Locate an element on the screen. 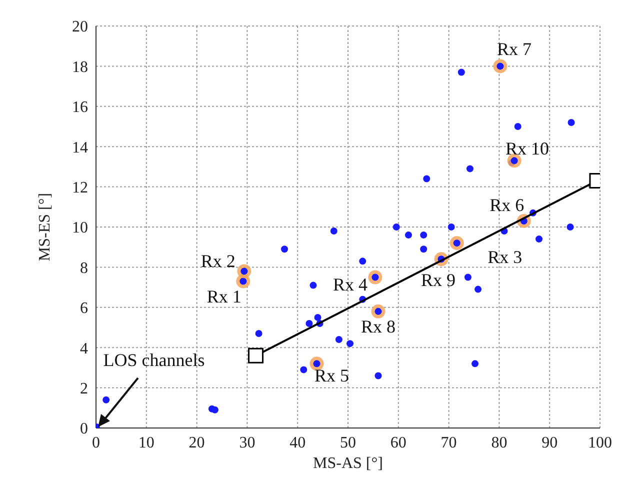 The height and width of the screenshot is (503, 637). x-tick-label: 90 is located at coordinates (550, 443).